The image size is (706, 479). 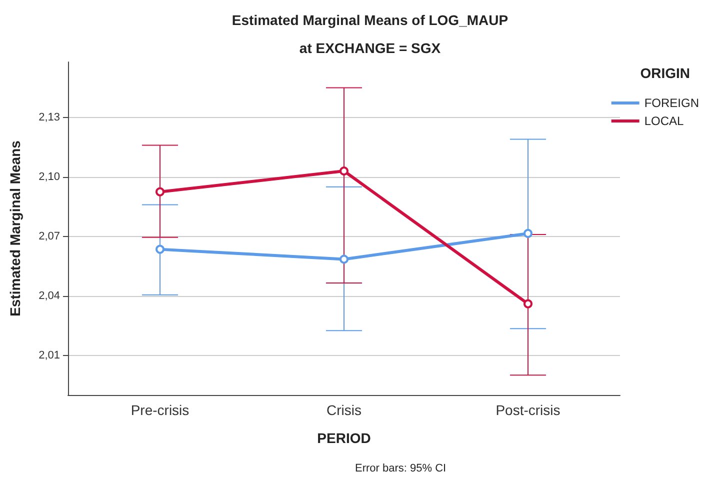 What do you see at coordinates (370, 20) in the screenshot?
I see `chart-title: Estimated Marginal Means of LOG_MAUP` at bounding box center [370, 20].